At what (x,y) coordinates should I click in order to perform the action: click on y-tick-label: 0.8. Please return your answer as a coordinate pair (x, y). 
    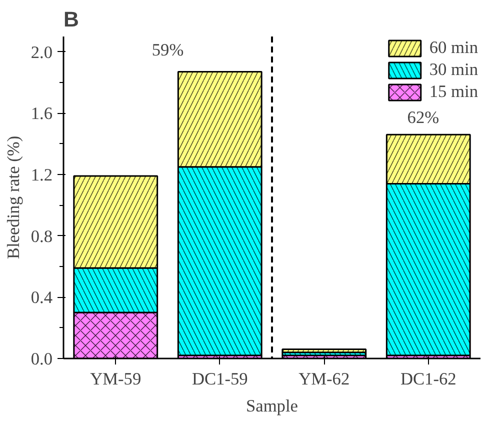
    Looking at the image, I should click on (41, 236).